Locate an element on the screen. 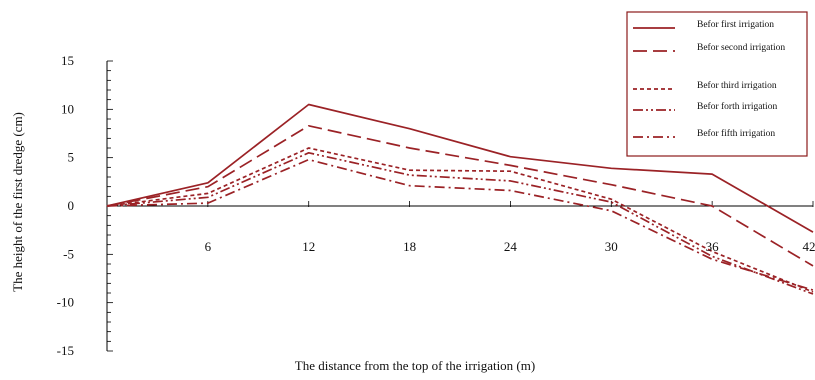 This screenshot has height=380, width=815. y-tick-label: 15 is located at coordinates (67, 60).